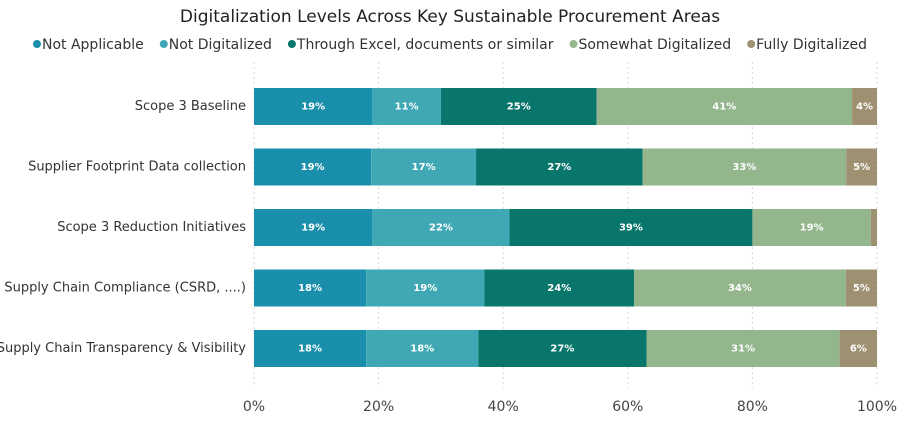 This screenshot has width=900, height=425. Describe the element at coordinates (378, 407) in the screenshot. I see `x-tick-label: 20%` at that location.